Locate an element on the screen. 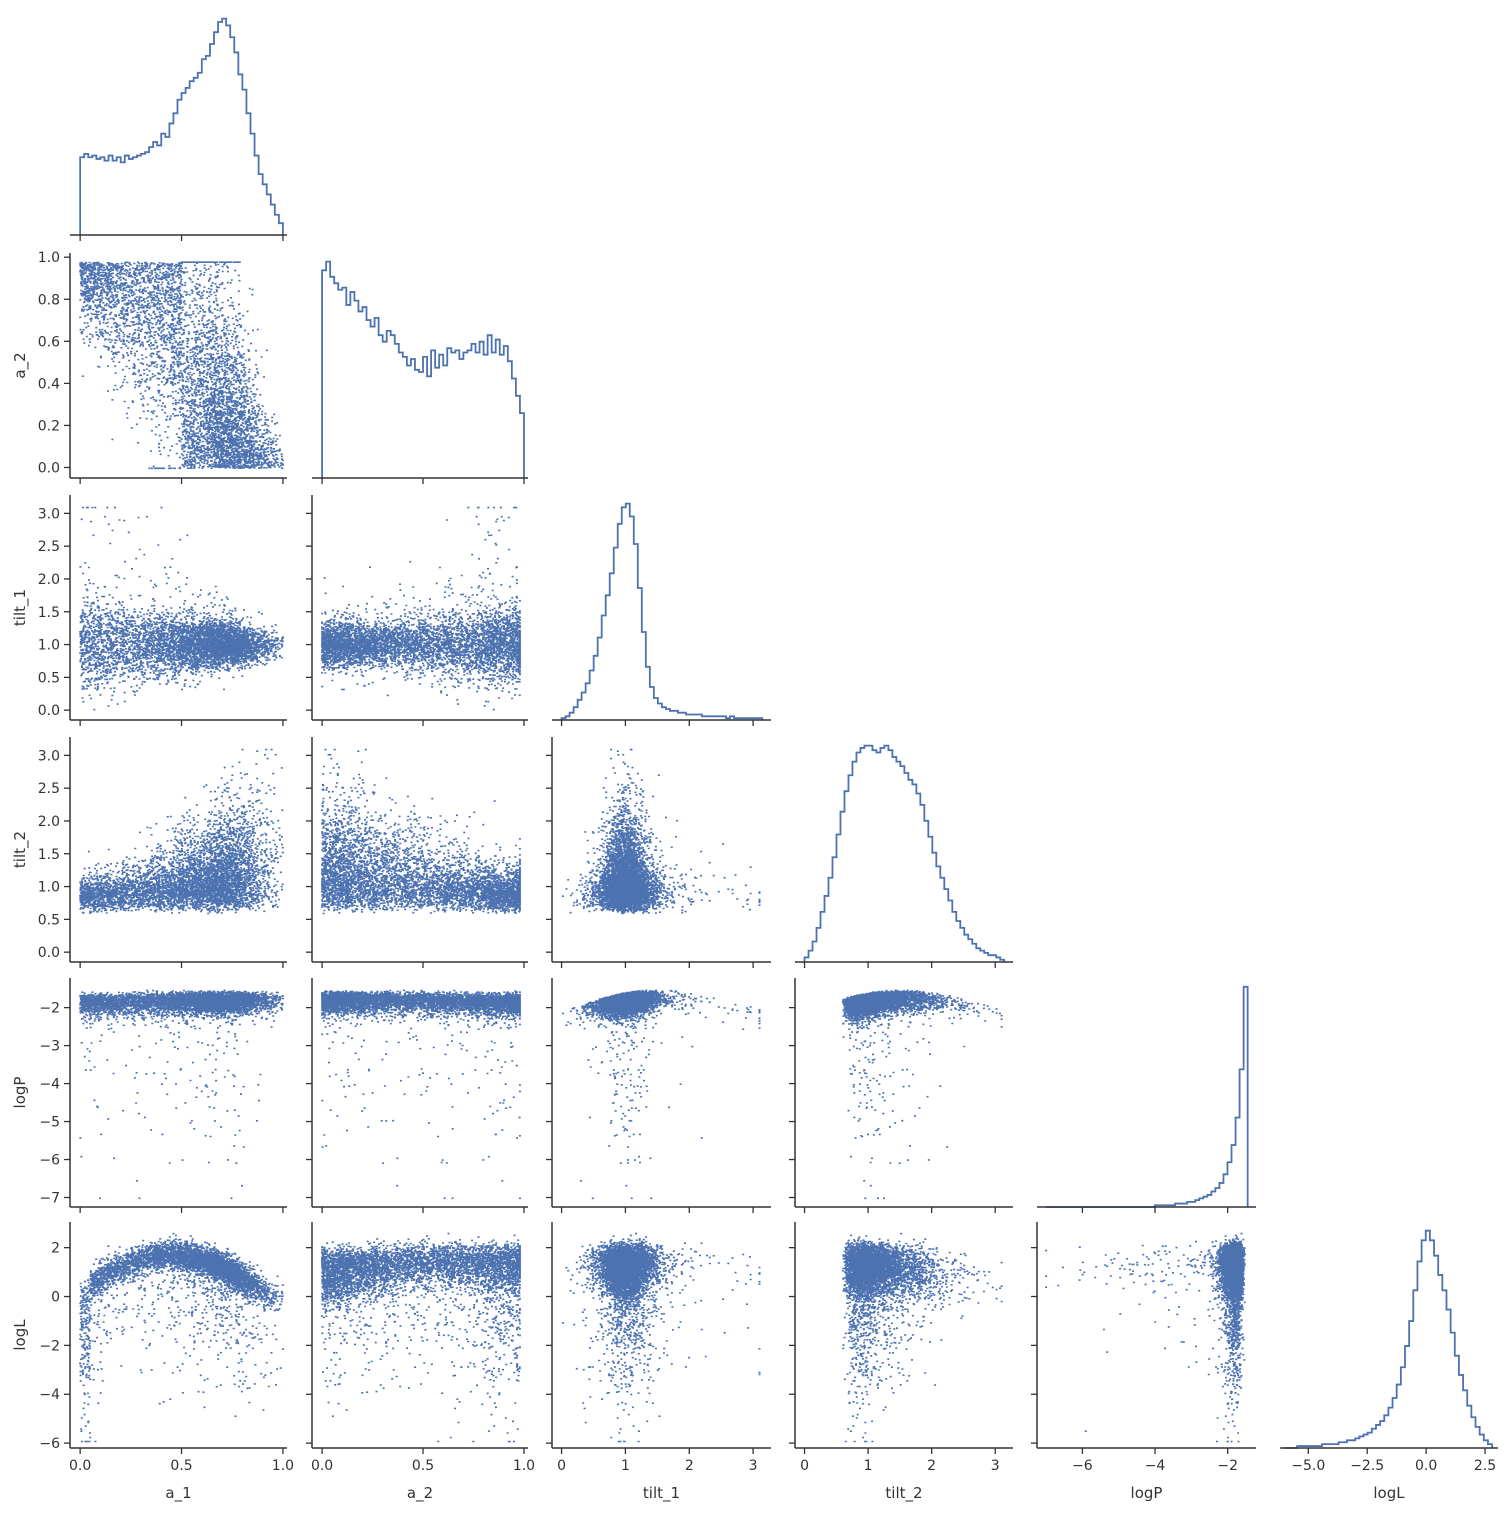  panel-logL-vs-tilt_2: 0 1 2 3 is located at coordinates (901, 1348).